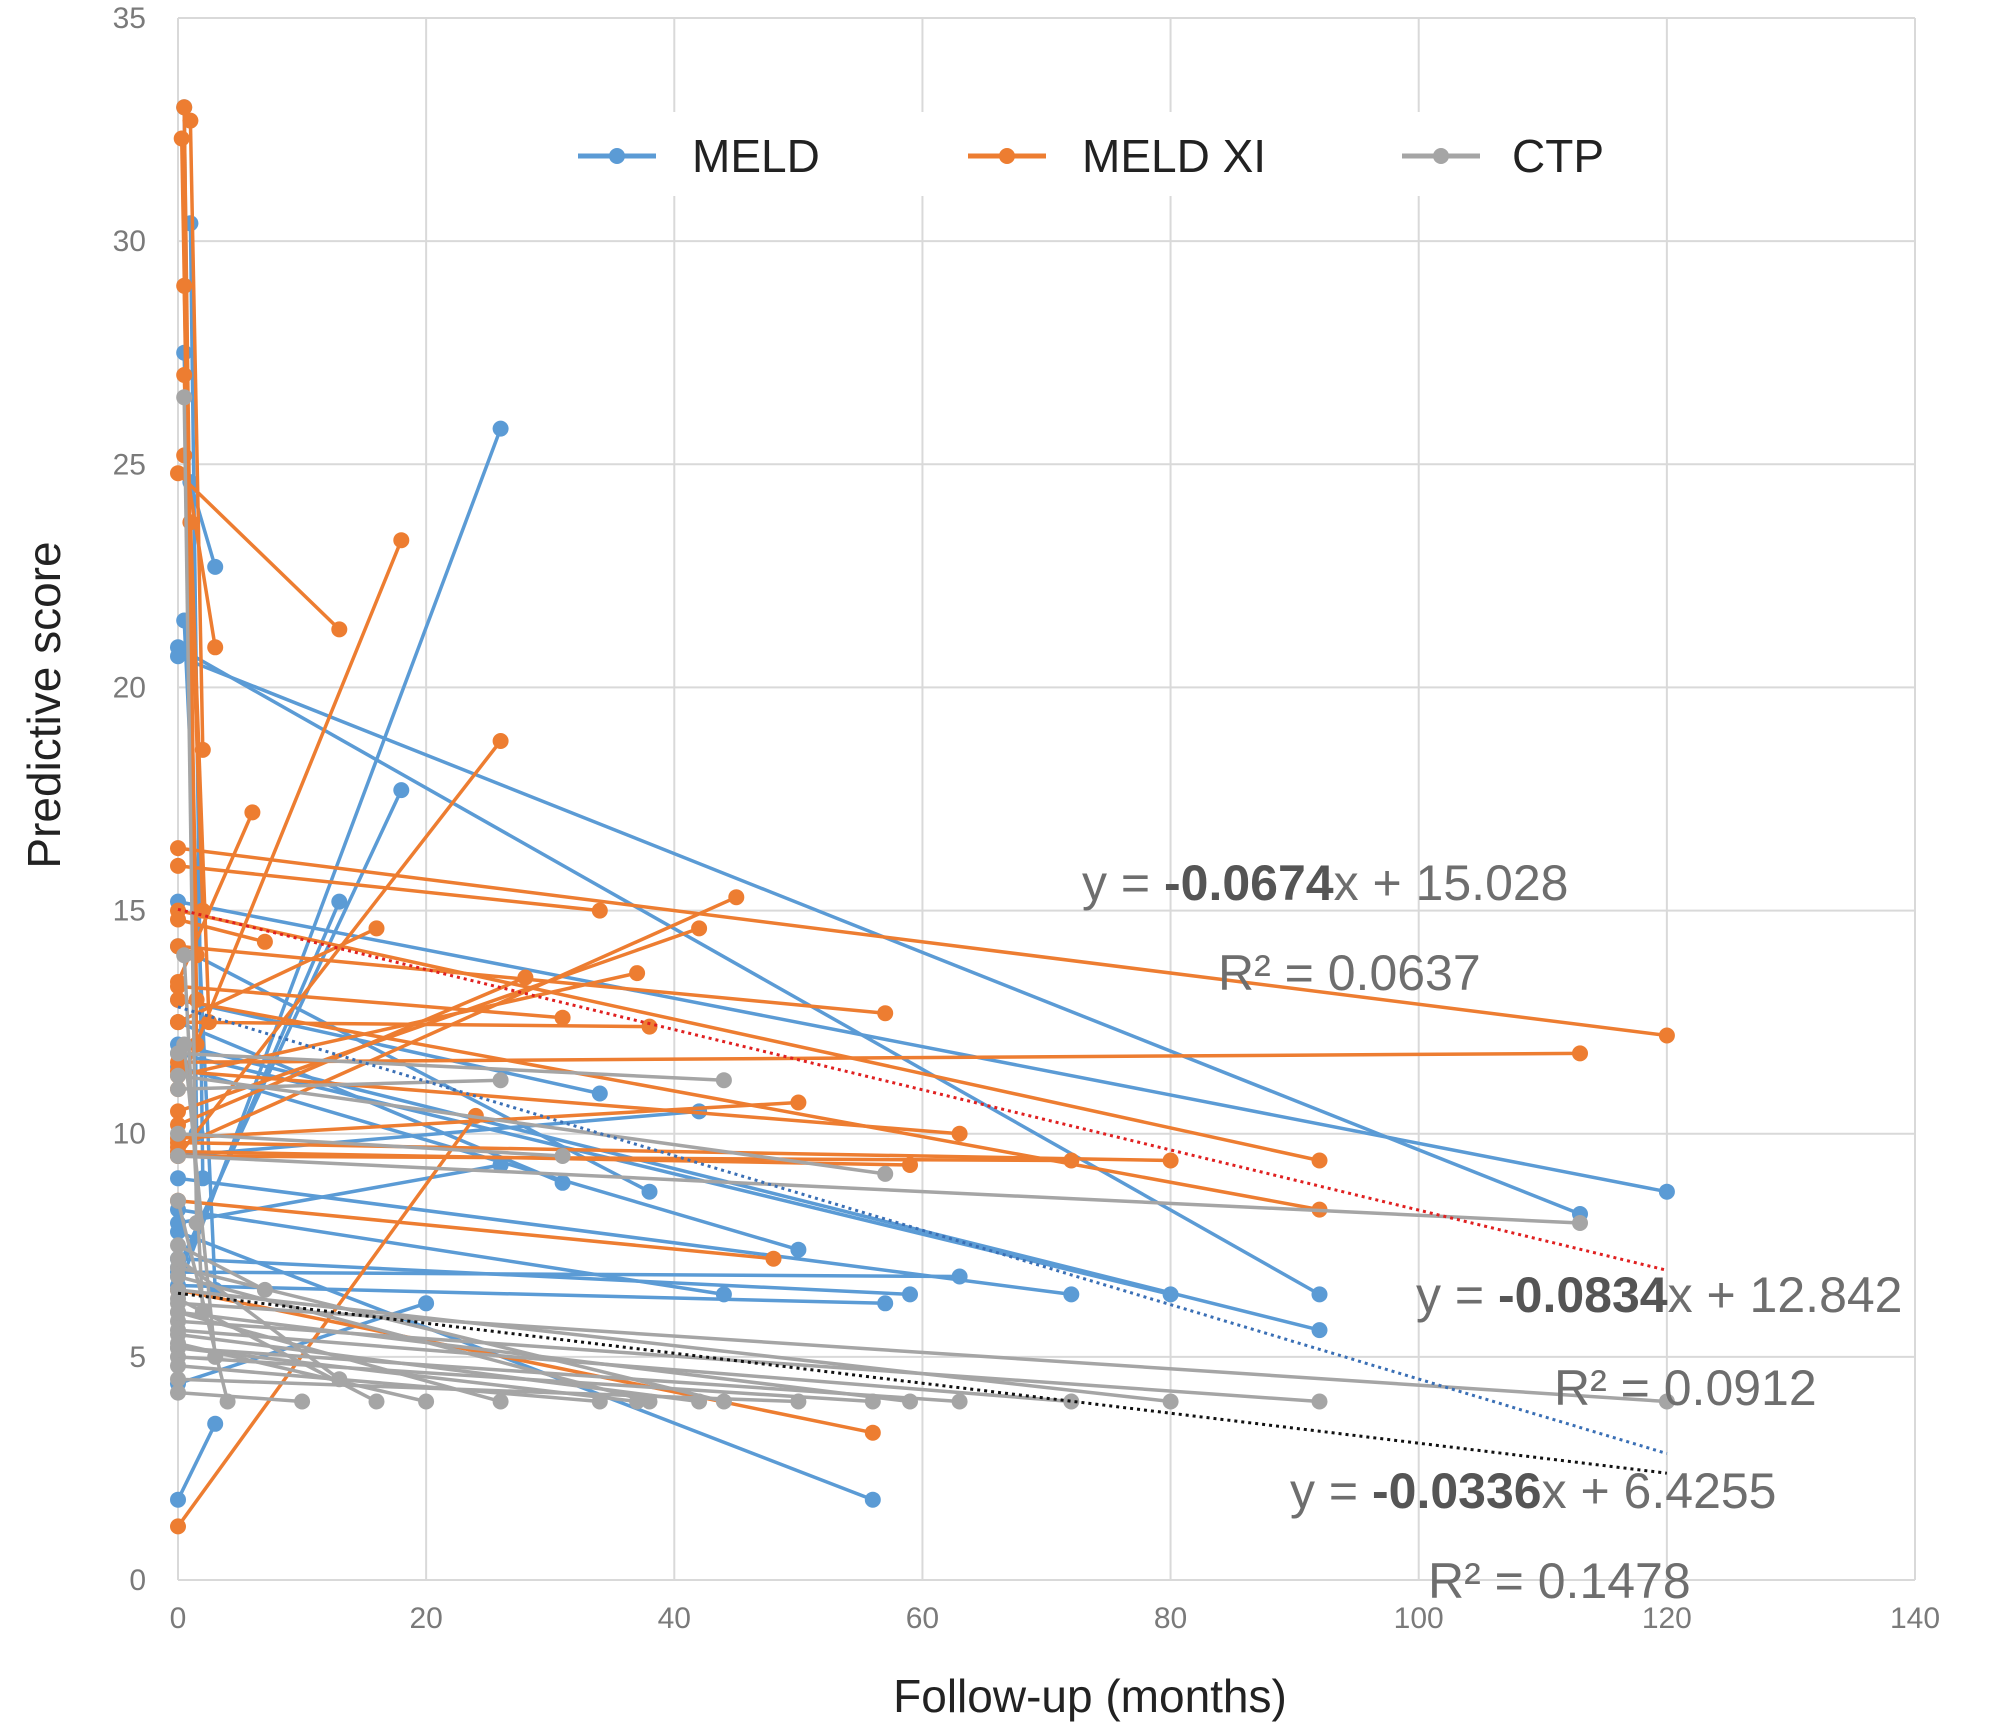  Describe the element at coordinates (922, 1383) in the screenshot. I see `trendline-ctp` at that location.